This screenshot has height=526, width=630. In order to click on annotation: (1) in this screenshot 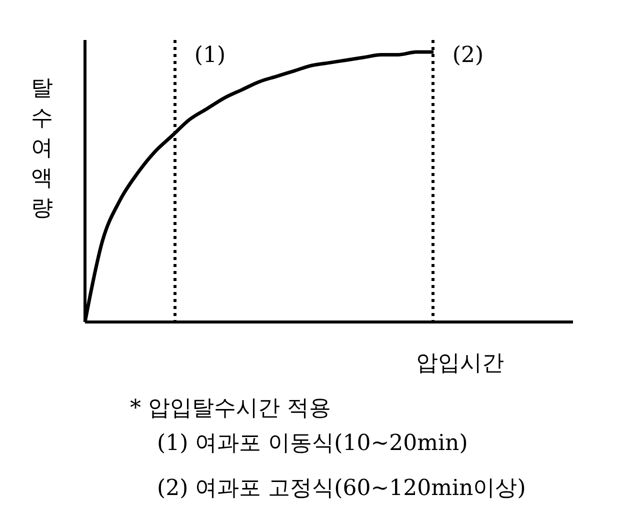, I will do `click(210, 55)`.